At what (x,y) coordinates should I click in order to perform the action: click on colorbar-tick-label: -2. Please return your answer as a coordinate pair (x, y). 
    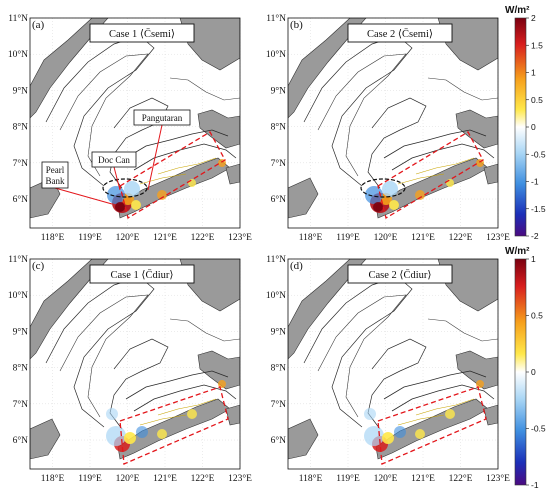
    Looking at the image, I should click on (535, 236).